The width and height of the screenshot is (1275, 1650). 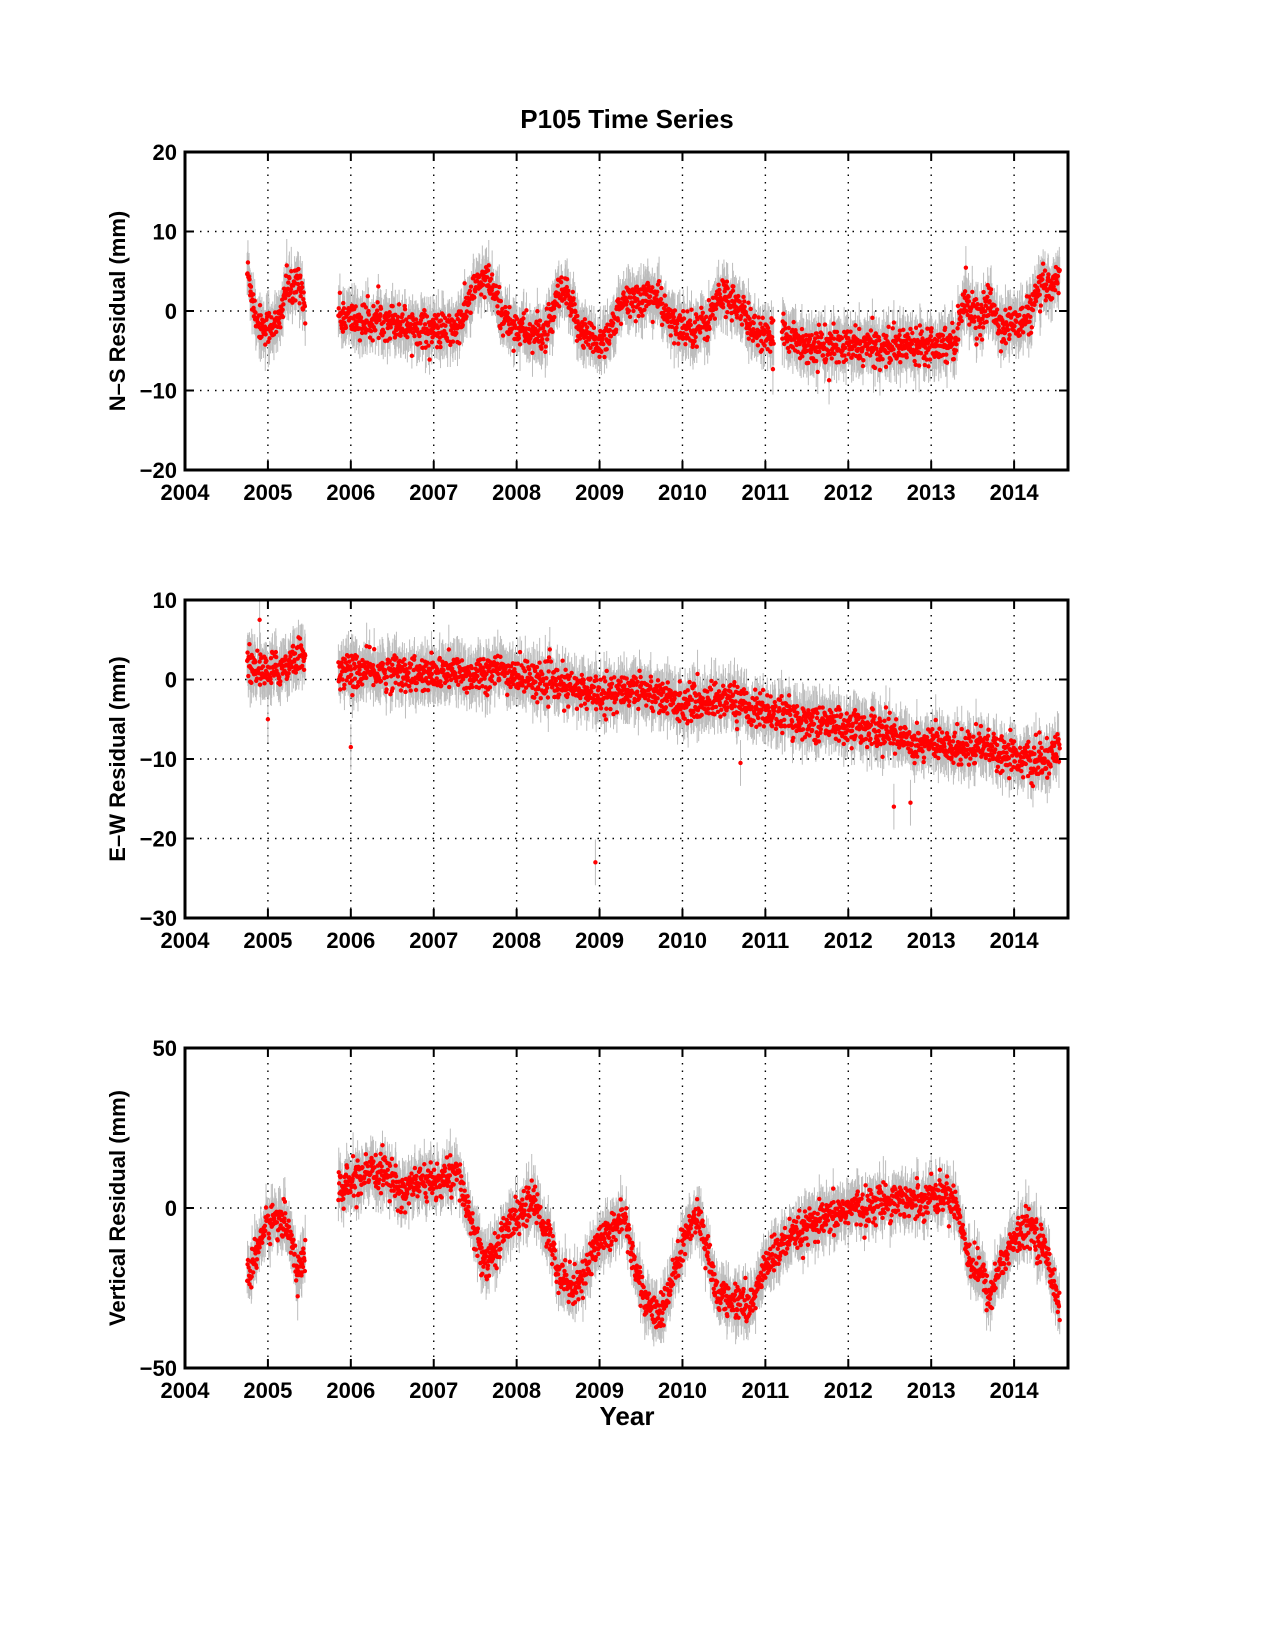 What do you see at coordinates (117, 311) in the screenshot?
I see `y-axis-label: N–S Residual (mm)` at bounding box center [117, 311].